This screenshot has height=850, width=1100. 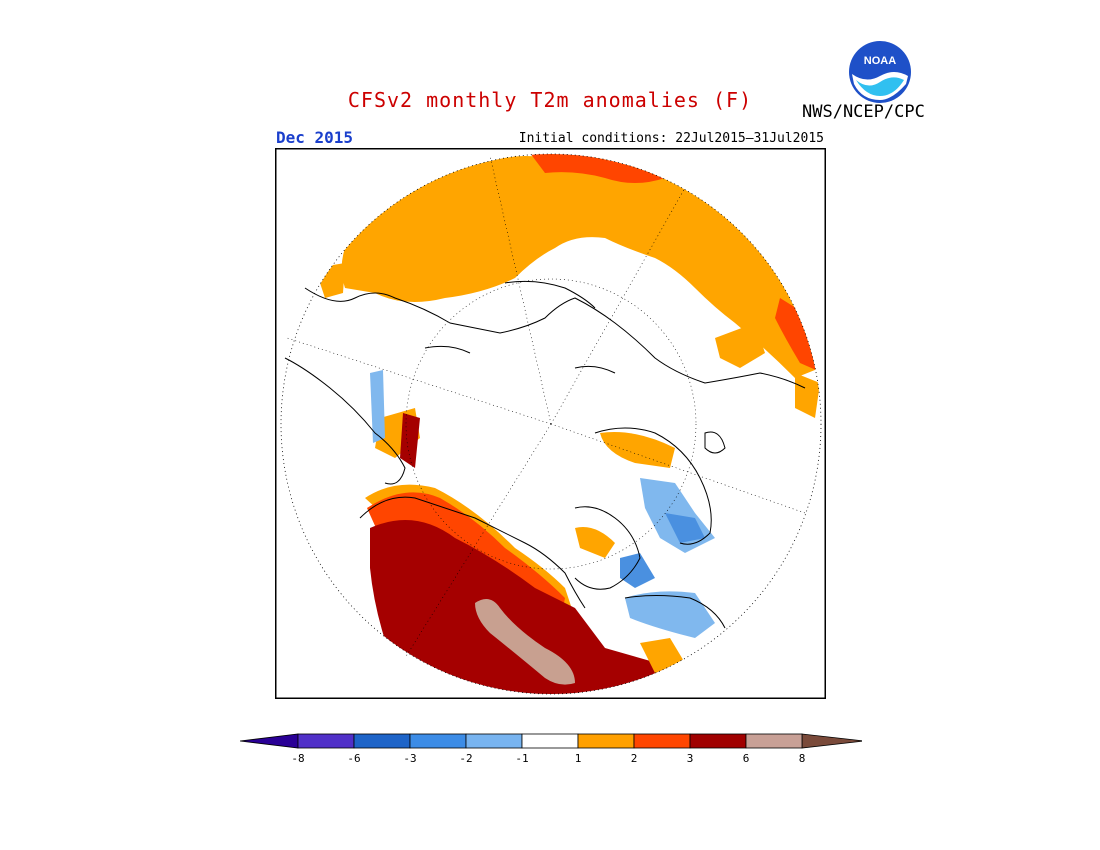 I want to click on anomaly-region-labrador-blue, so click(x=670, y=614).